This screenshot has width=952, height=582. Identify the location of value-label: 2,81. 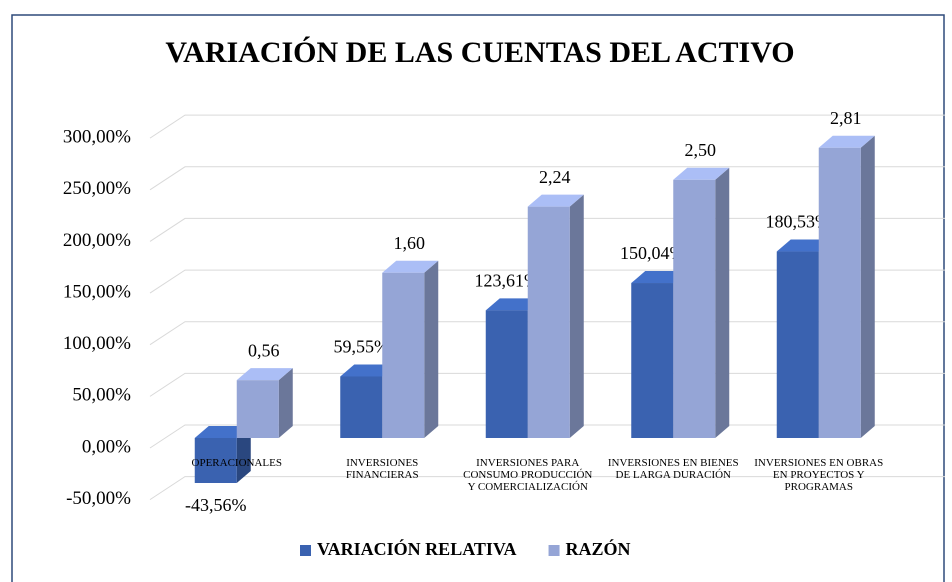
(846, 118).